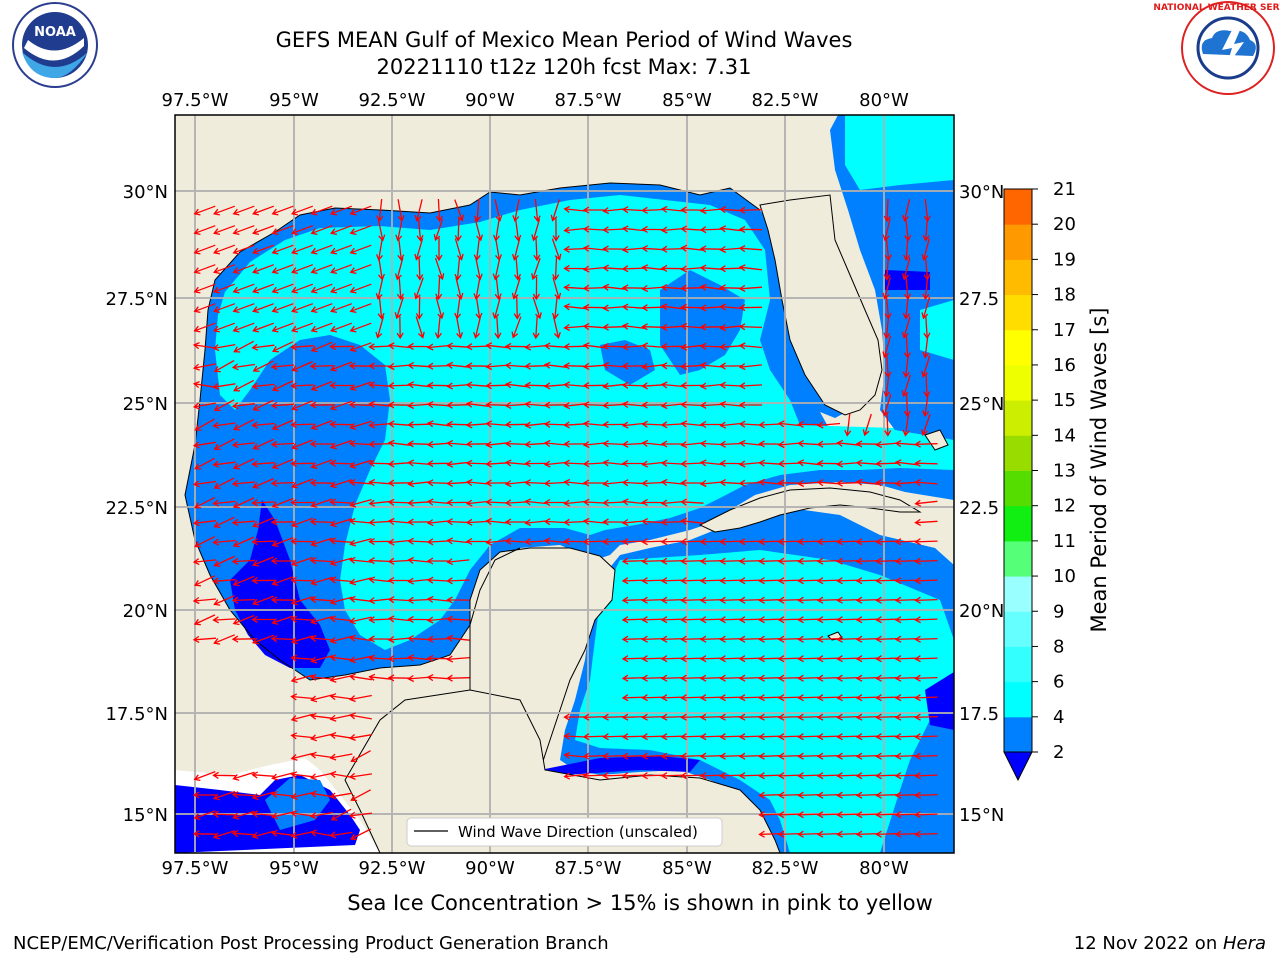 The image size is (1280, 960). Describe the element at coordinates (1018, 664) in the screenshot. I see `colorbar-segment` at that location.